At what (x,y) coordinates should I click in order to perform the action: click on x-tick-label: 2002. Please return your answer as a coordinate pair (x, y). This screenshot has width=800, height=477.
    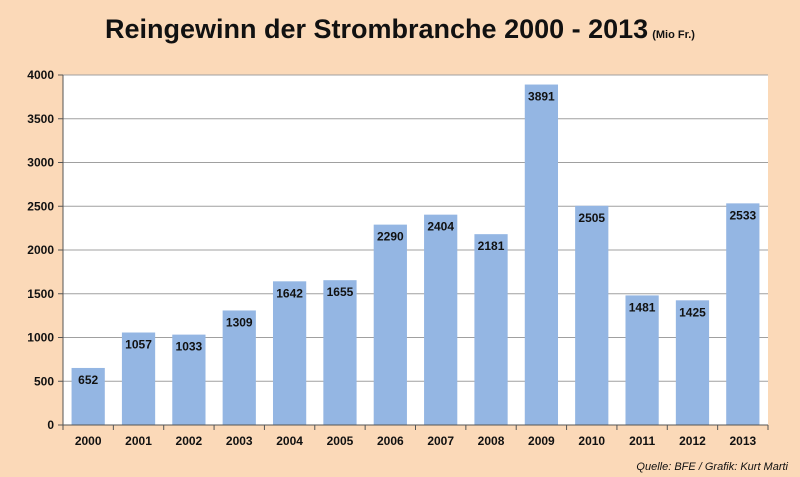
    Looking at the image, I should click on (189, 441).